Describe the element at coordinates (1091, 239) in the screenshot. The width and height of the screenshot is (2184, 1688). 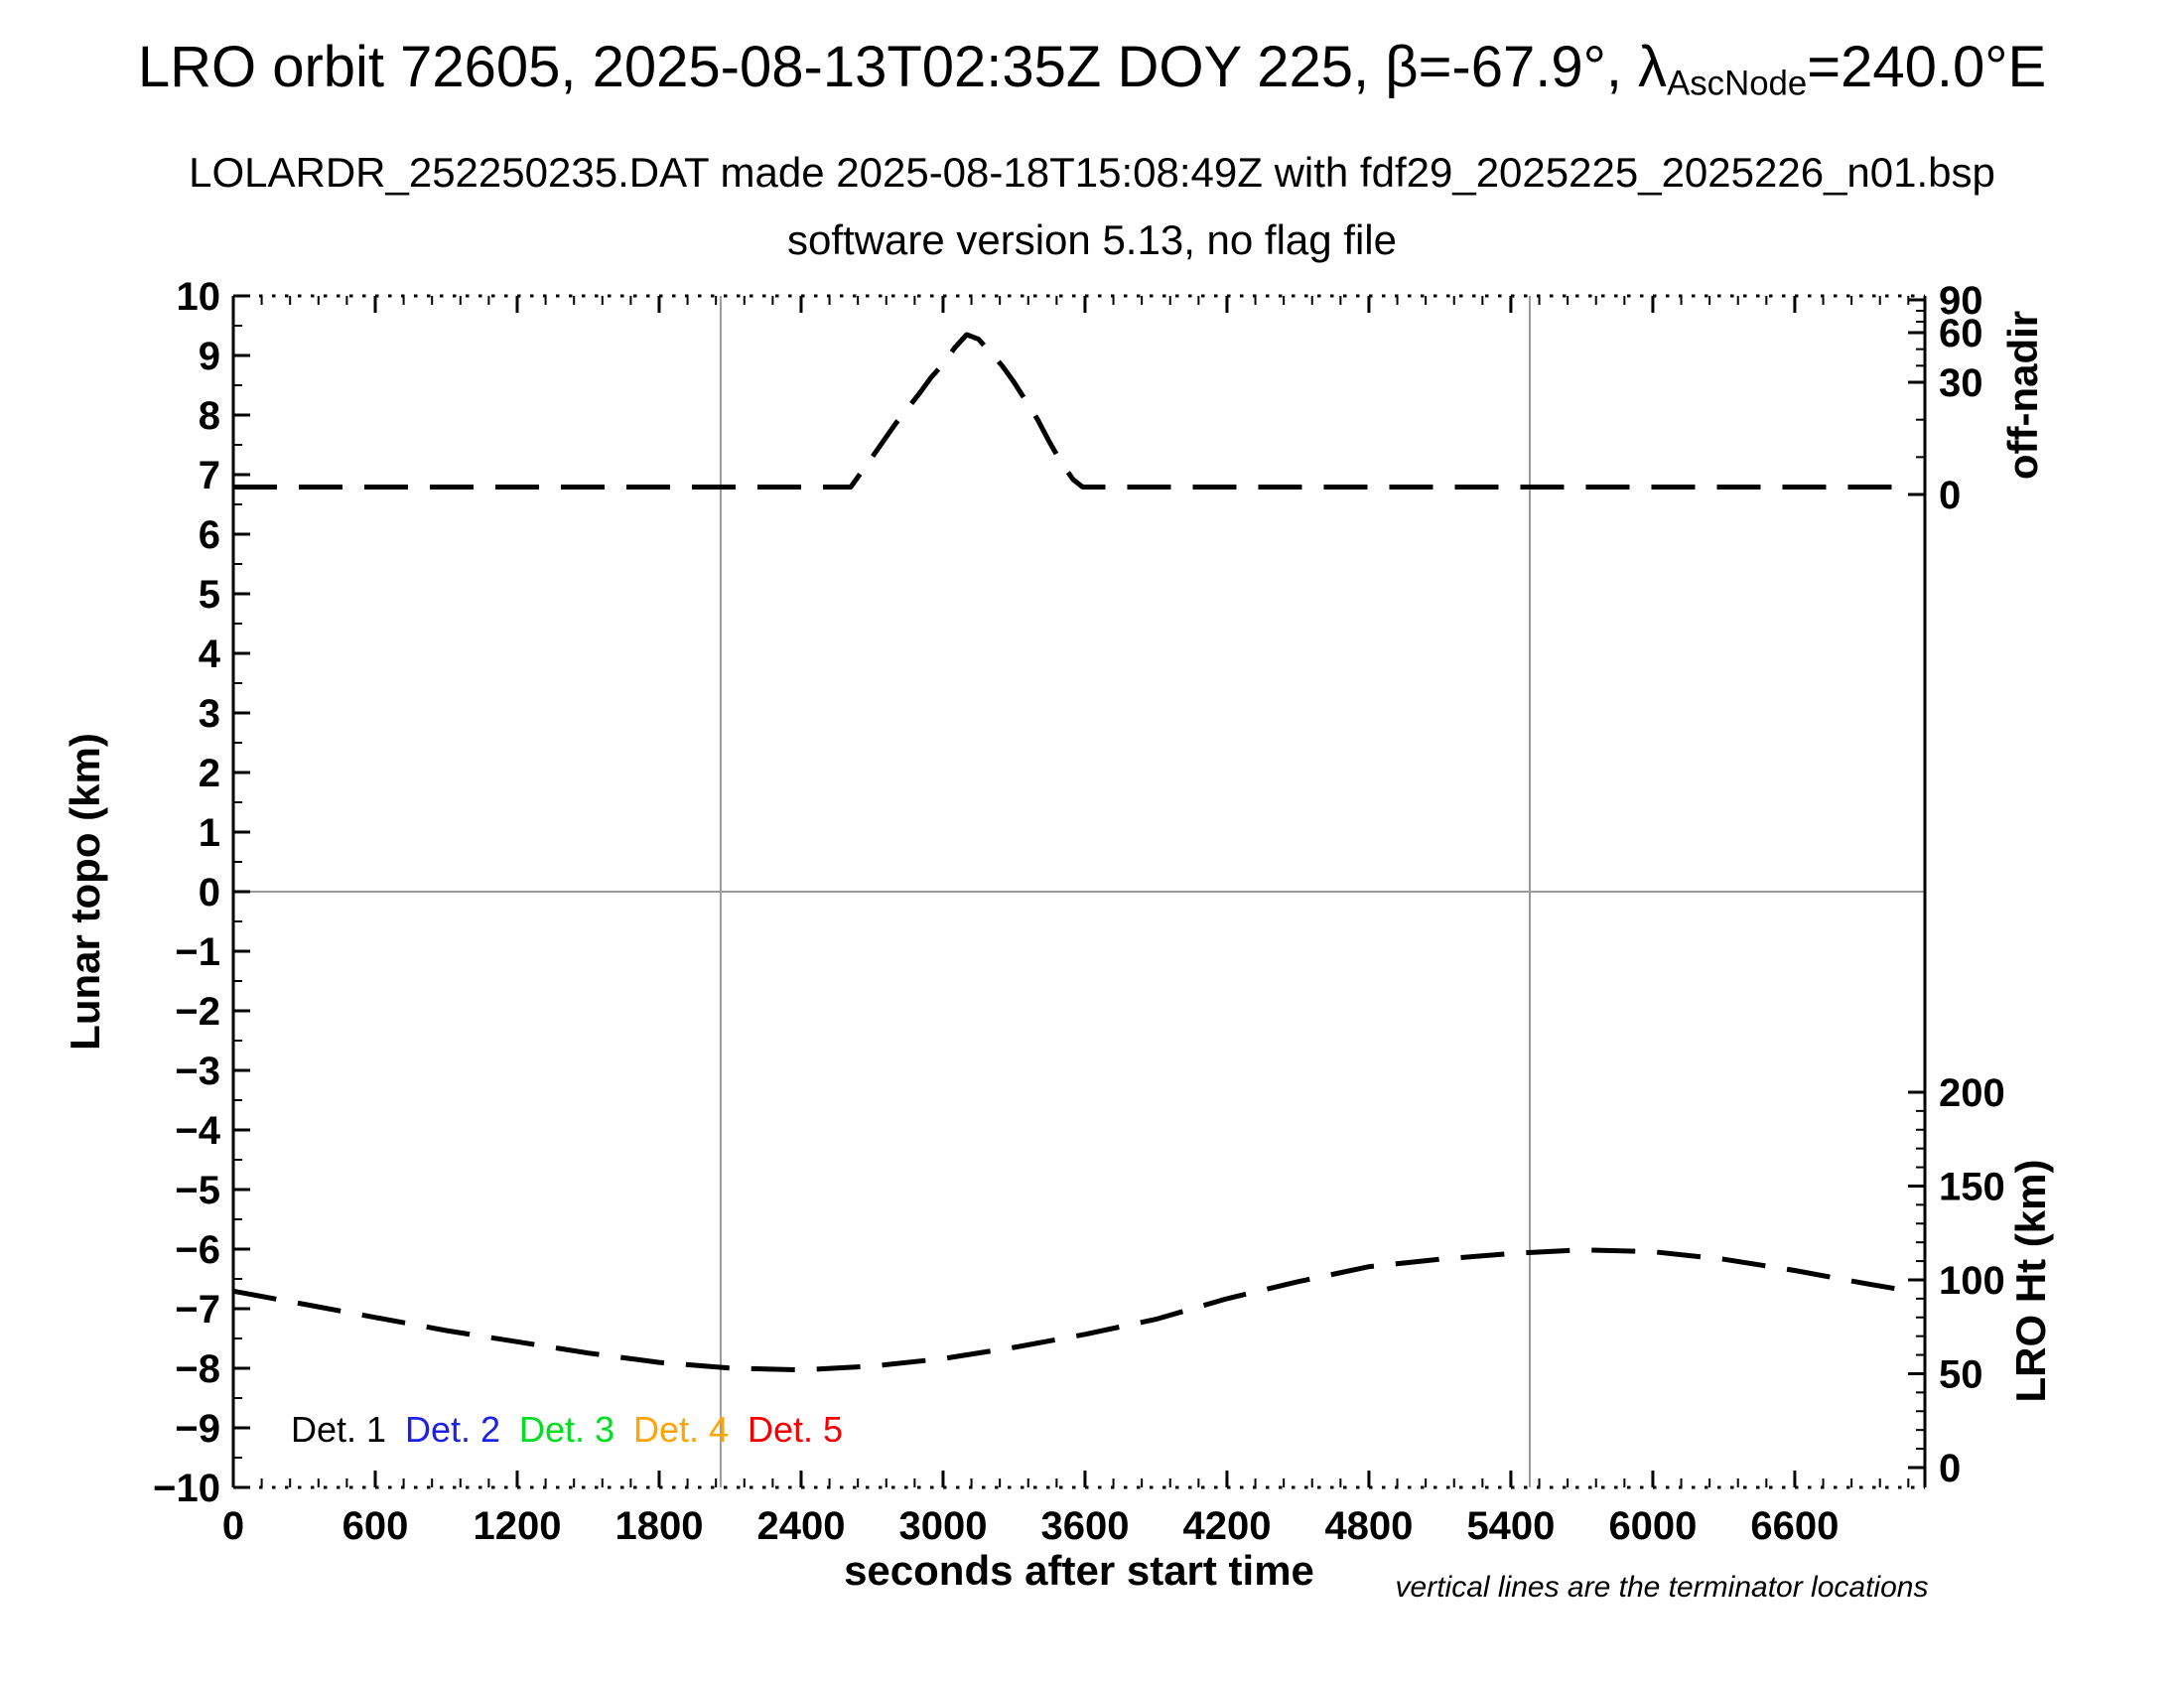
I see `subtitle-software-version: software version 5.13, no flag file` at that location.